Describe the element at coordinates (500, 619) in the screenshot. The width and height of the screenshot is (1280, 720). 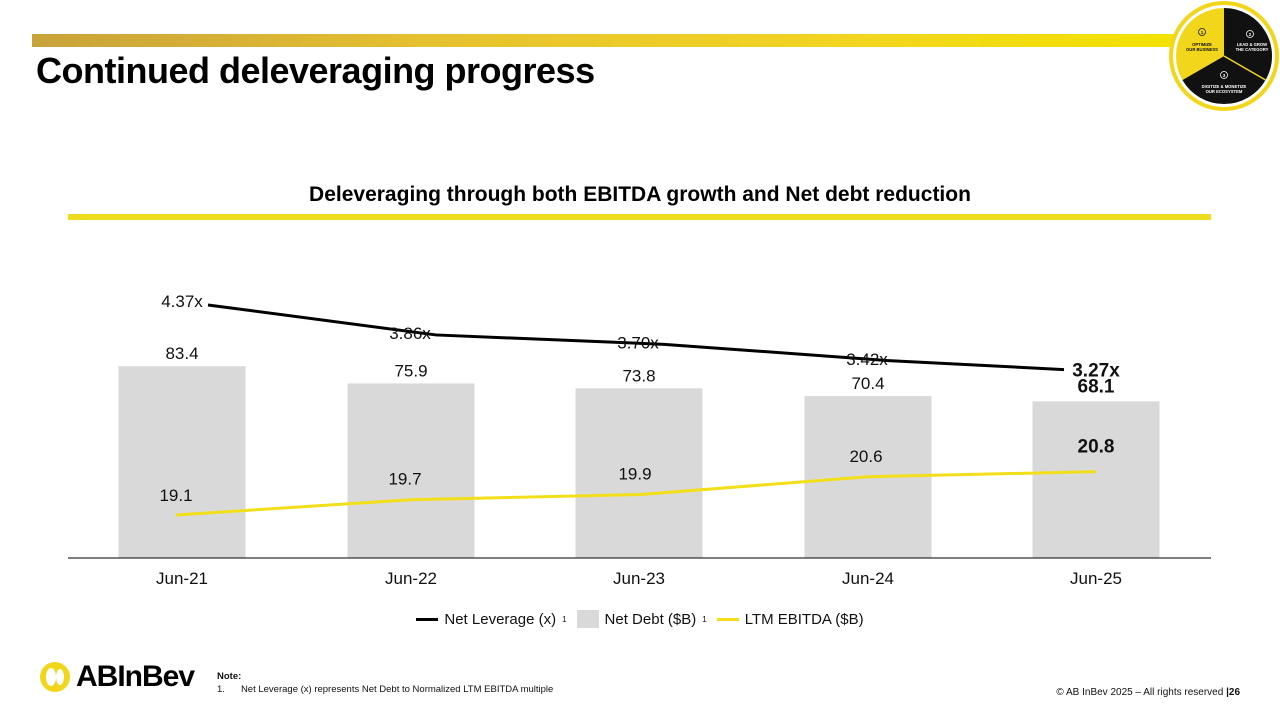
I see `legend-label-leverage: Net Leverage (x)` at that location.